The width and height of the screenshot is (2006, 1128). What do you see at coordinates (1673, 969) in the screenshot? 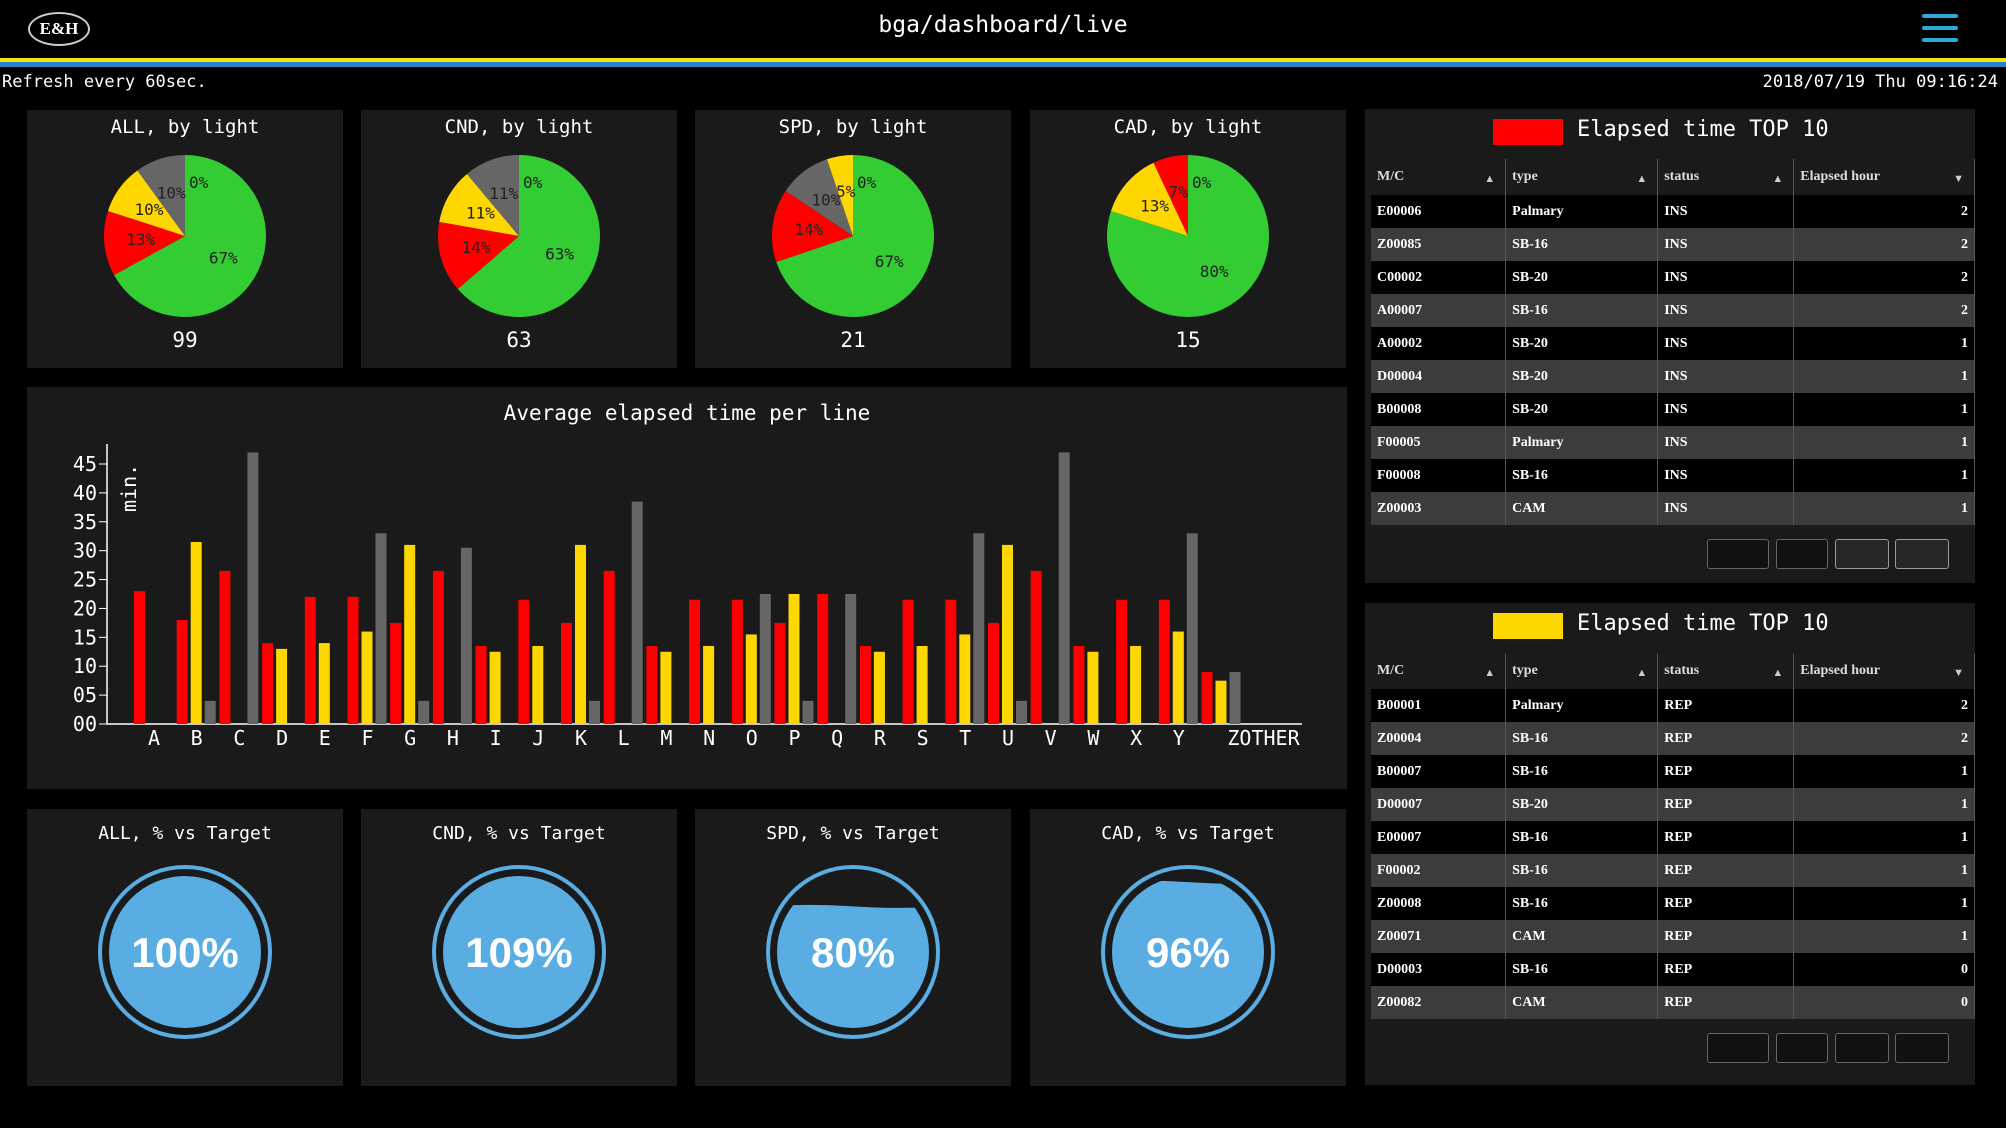
I see `table-row: D00003 SB-16 REP 0` at bounding box center [1673, 969].